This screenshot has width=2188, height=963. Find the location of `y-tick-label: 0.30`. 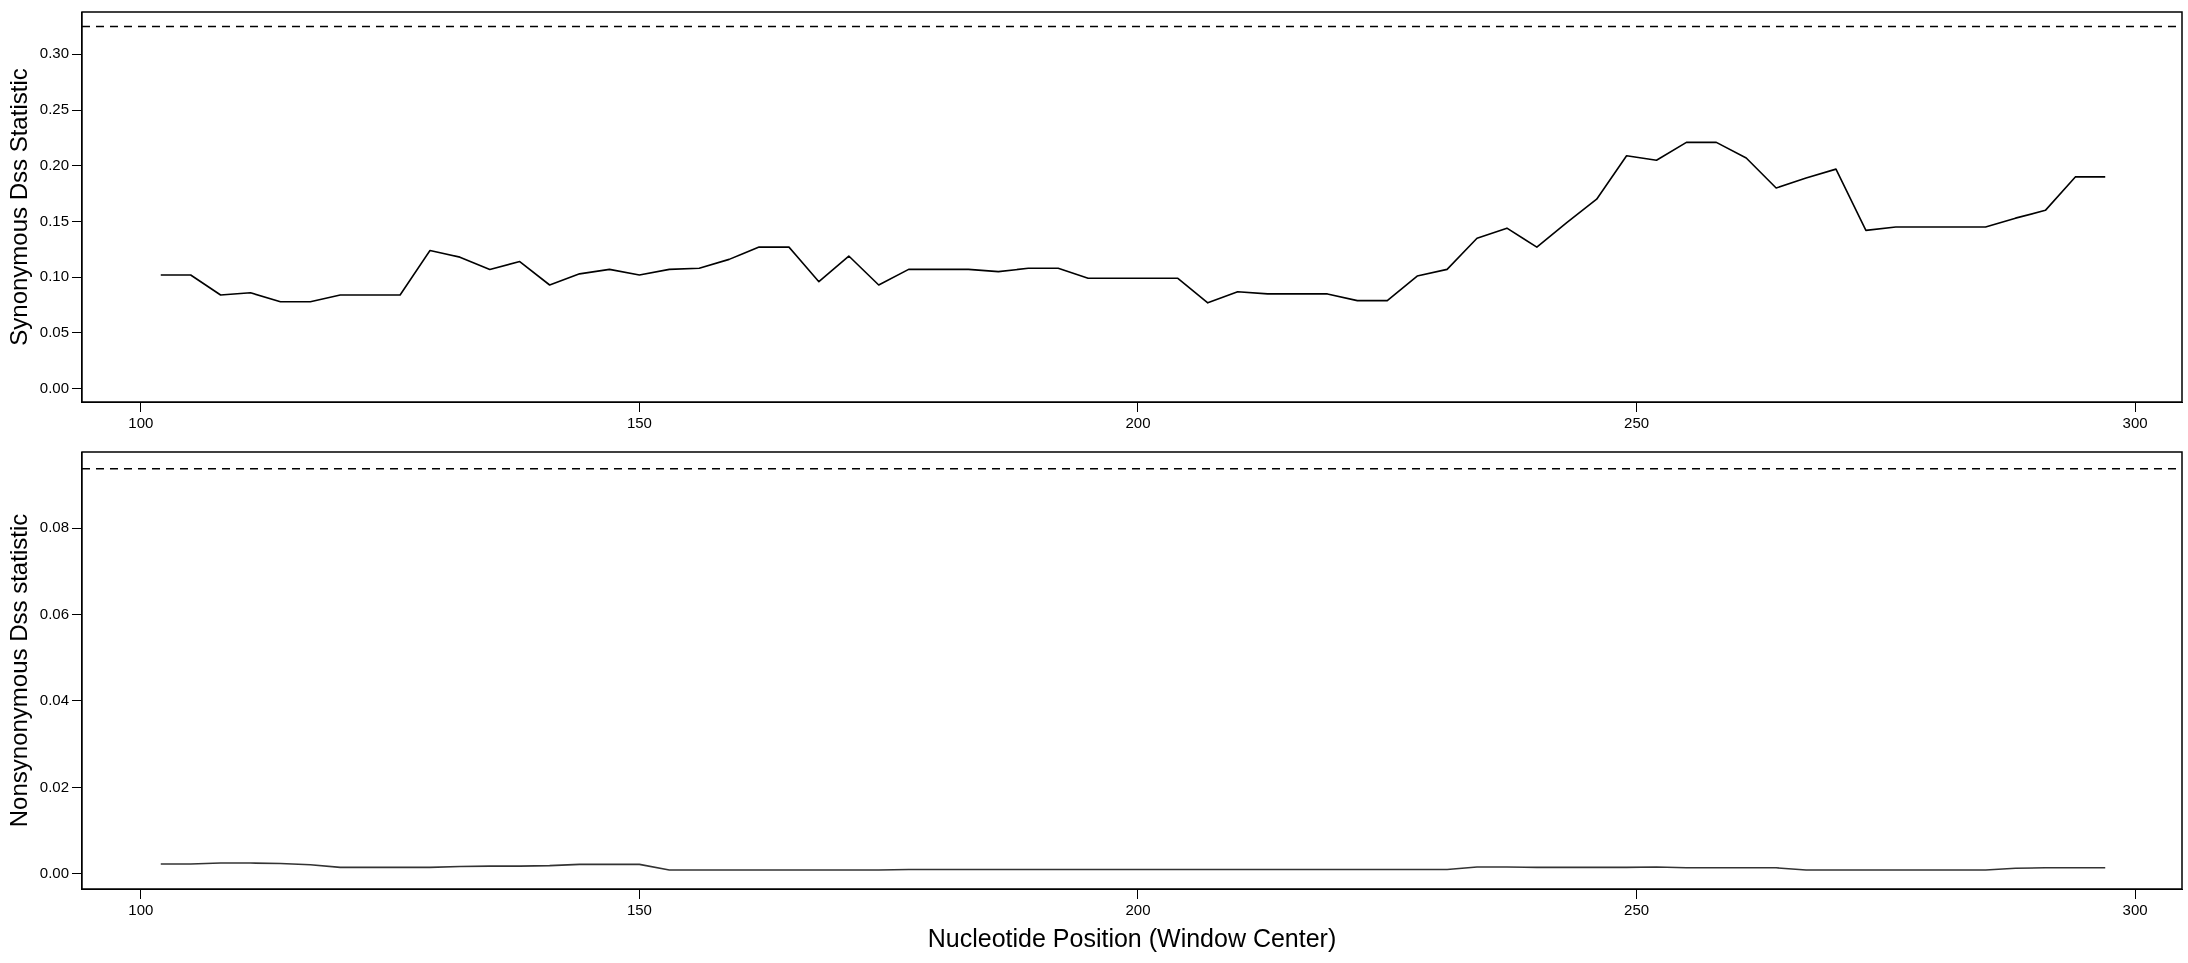

y-tick-label: 0.30 is located at coordinates (54, 53).